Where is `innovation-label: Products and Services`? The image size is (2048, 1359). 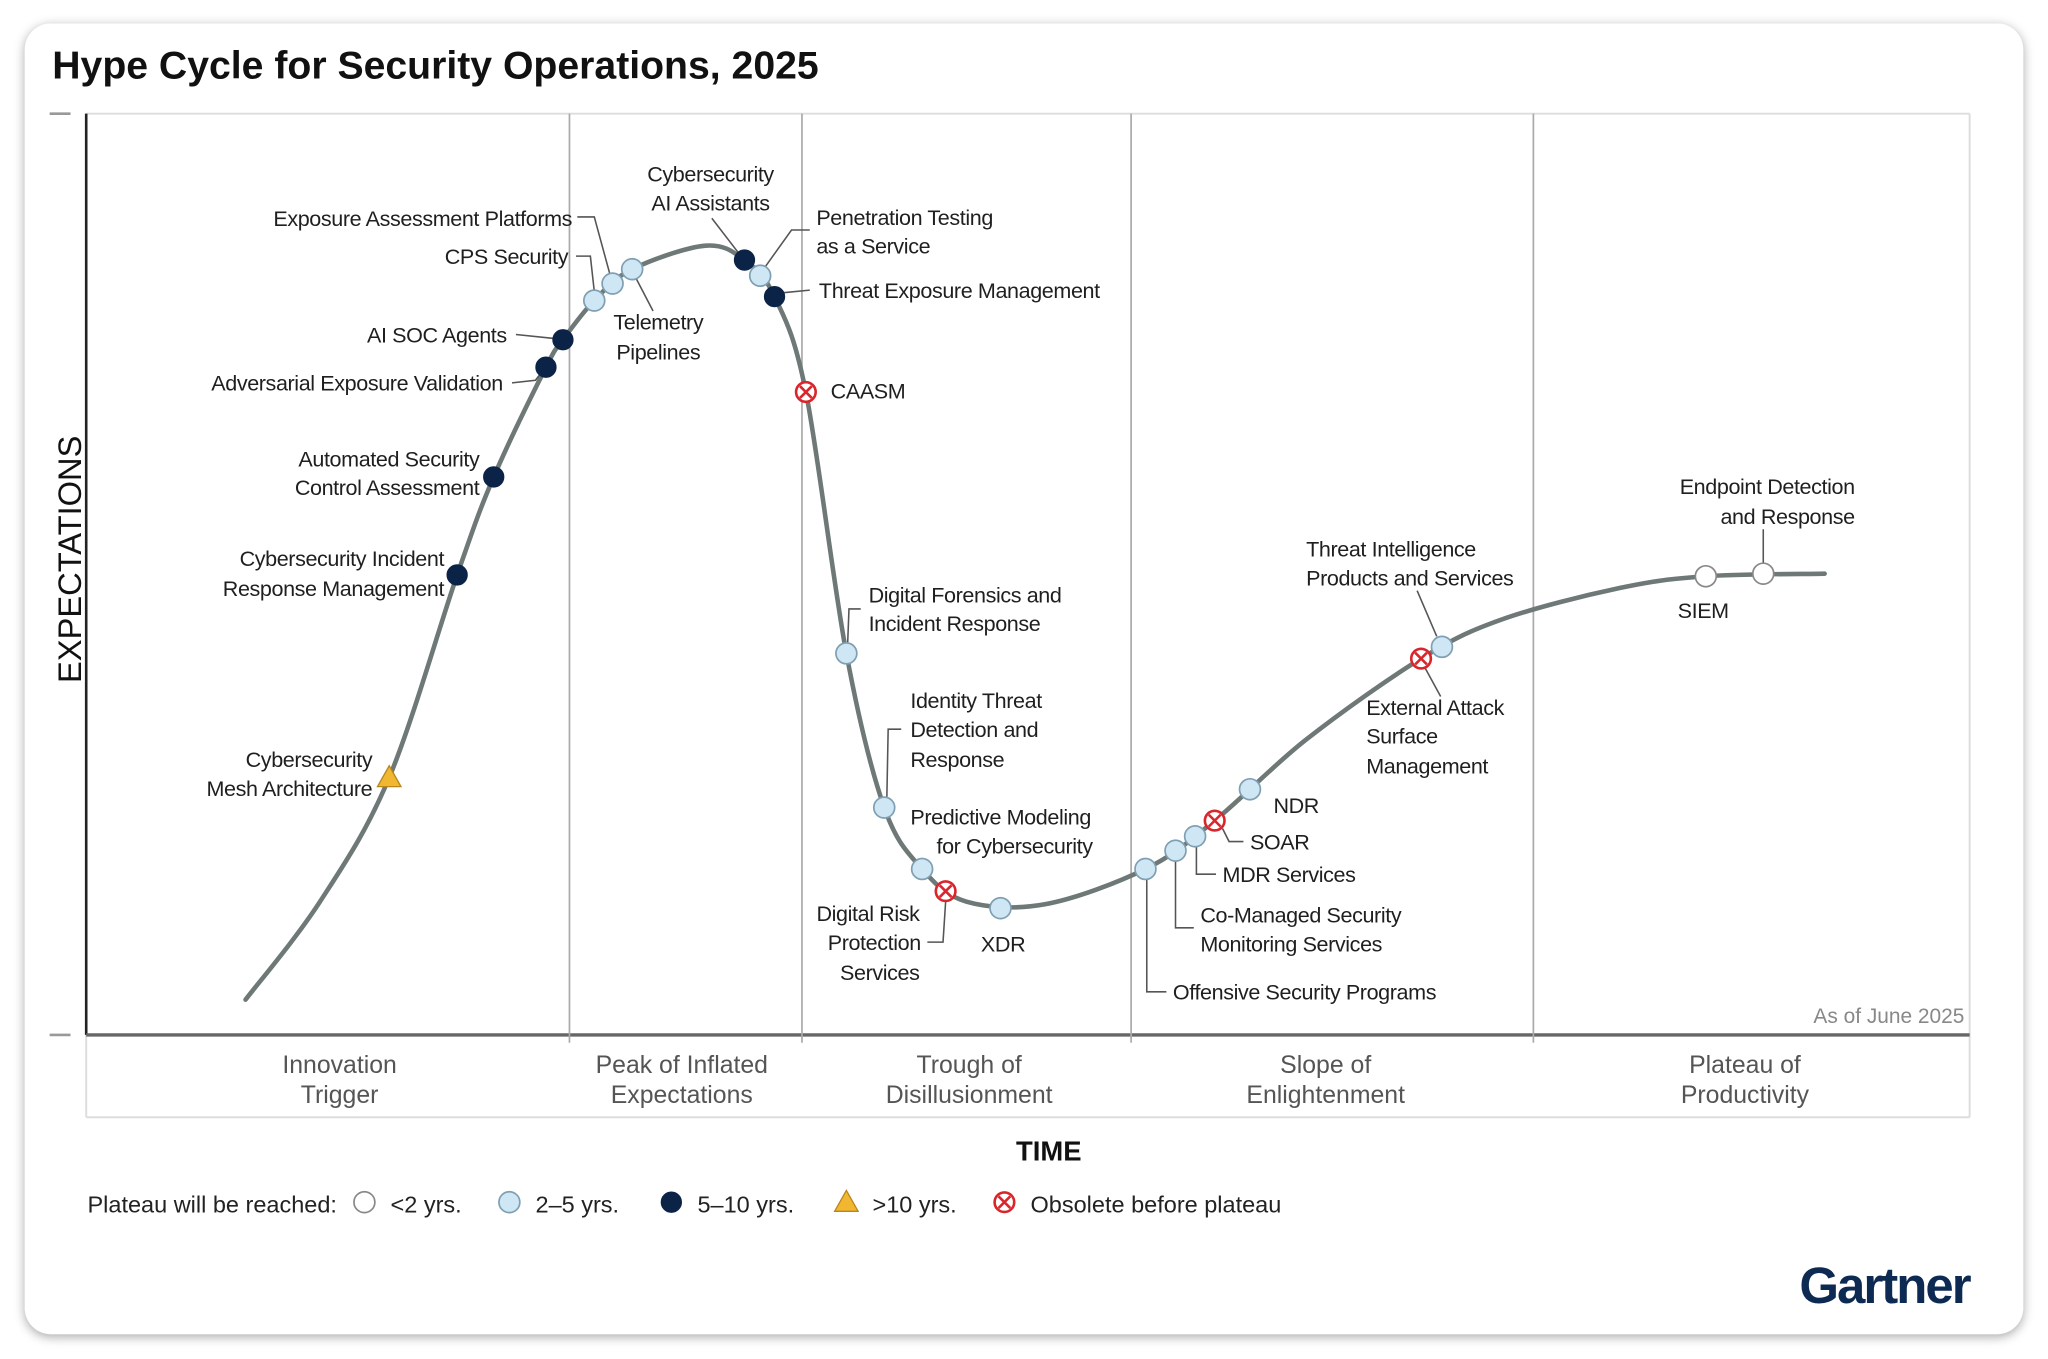
innovation-label: Products and Services is located at coordinates (1409, 577).